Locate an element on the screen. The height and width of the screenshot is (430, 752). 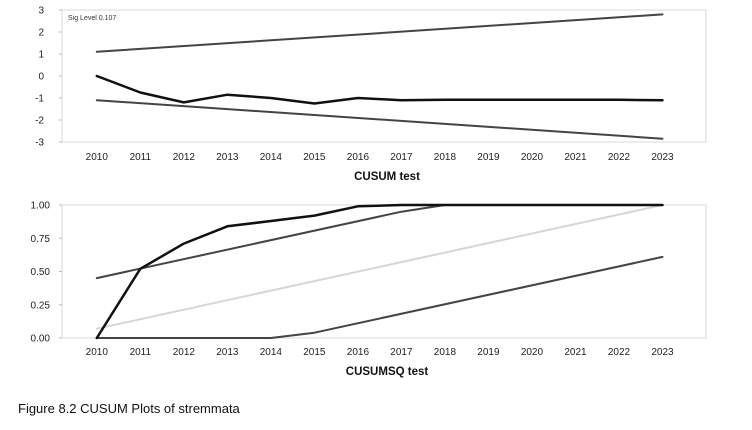
cusum-x-tick-label: 2017 is located at coordinates (401, 157).